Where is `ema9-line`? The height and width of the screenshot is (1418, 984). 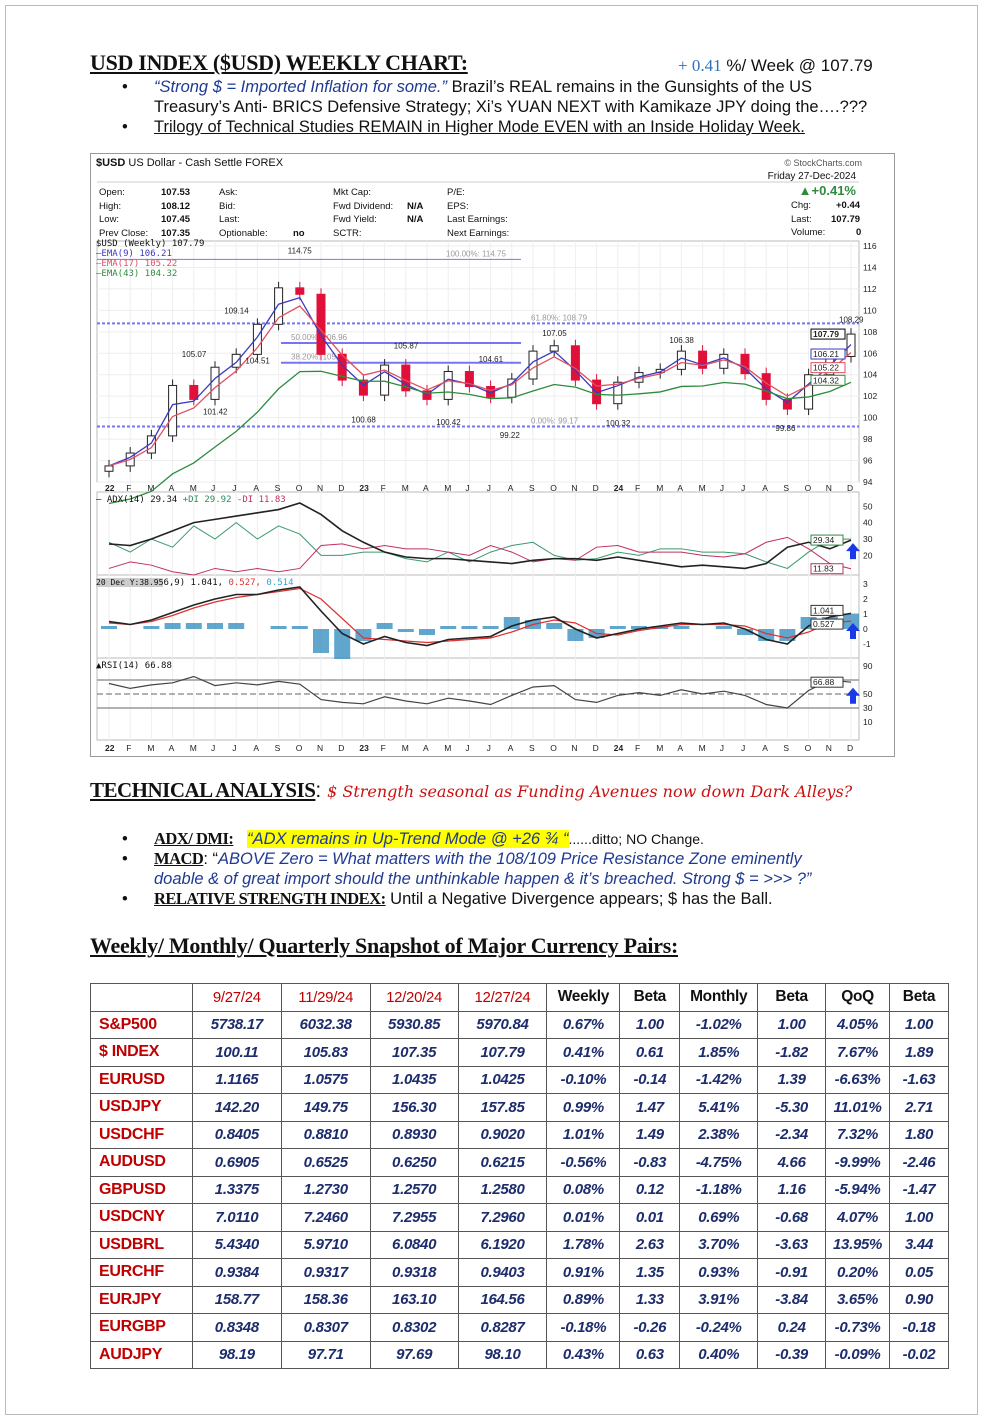 ema9-line is located at coordinates (480, 381).